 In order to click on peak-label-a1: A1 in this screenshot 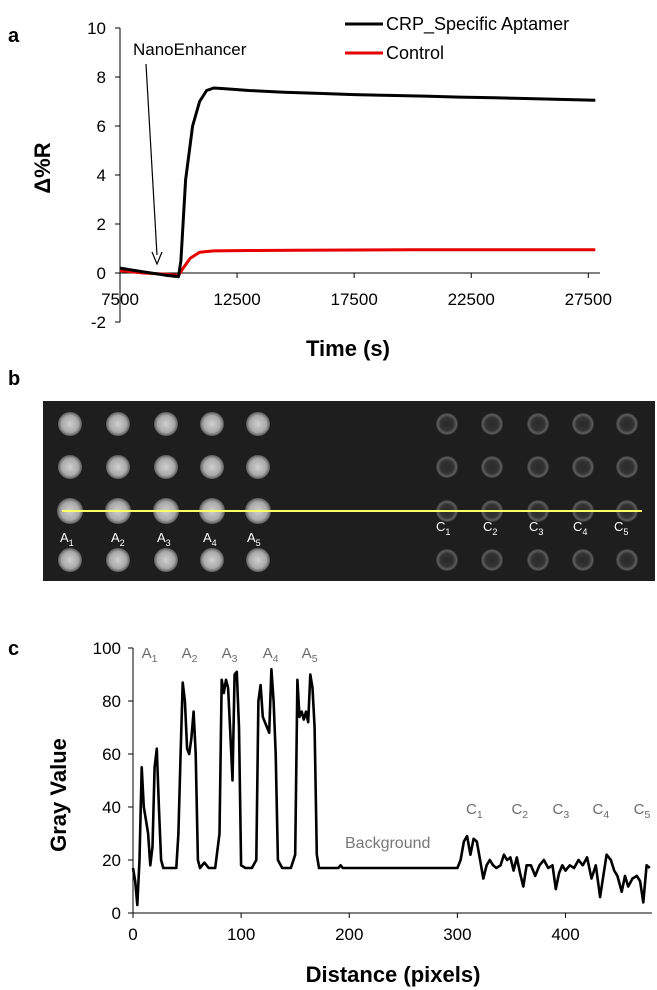, I will do `click(150, 655)`.